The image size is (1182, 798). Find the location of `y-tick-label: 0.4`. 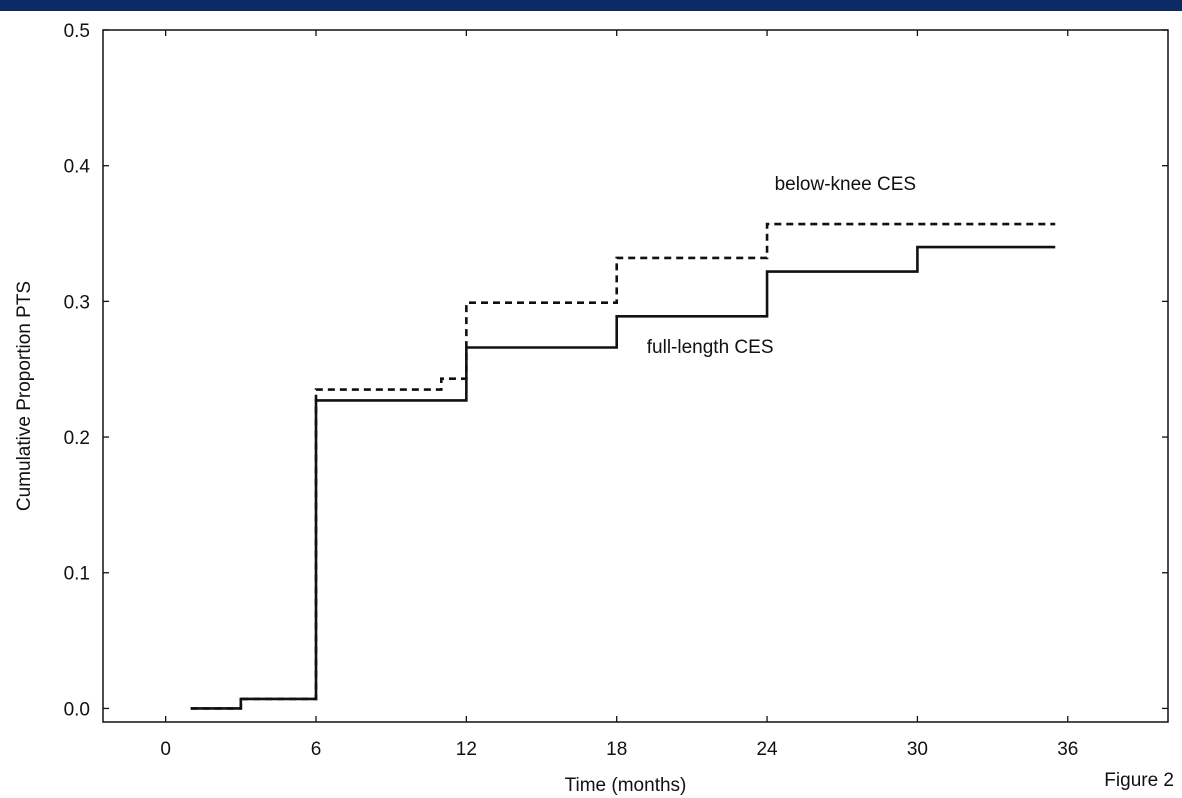

y-tick-label: 0.4 is located at coordinates (77, 167).